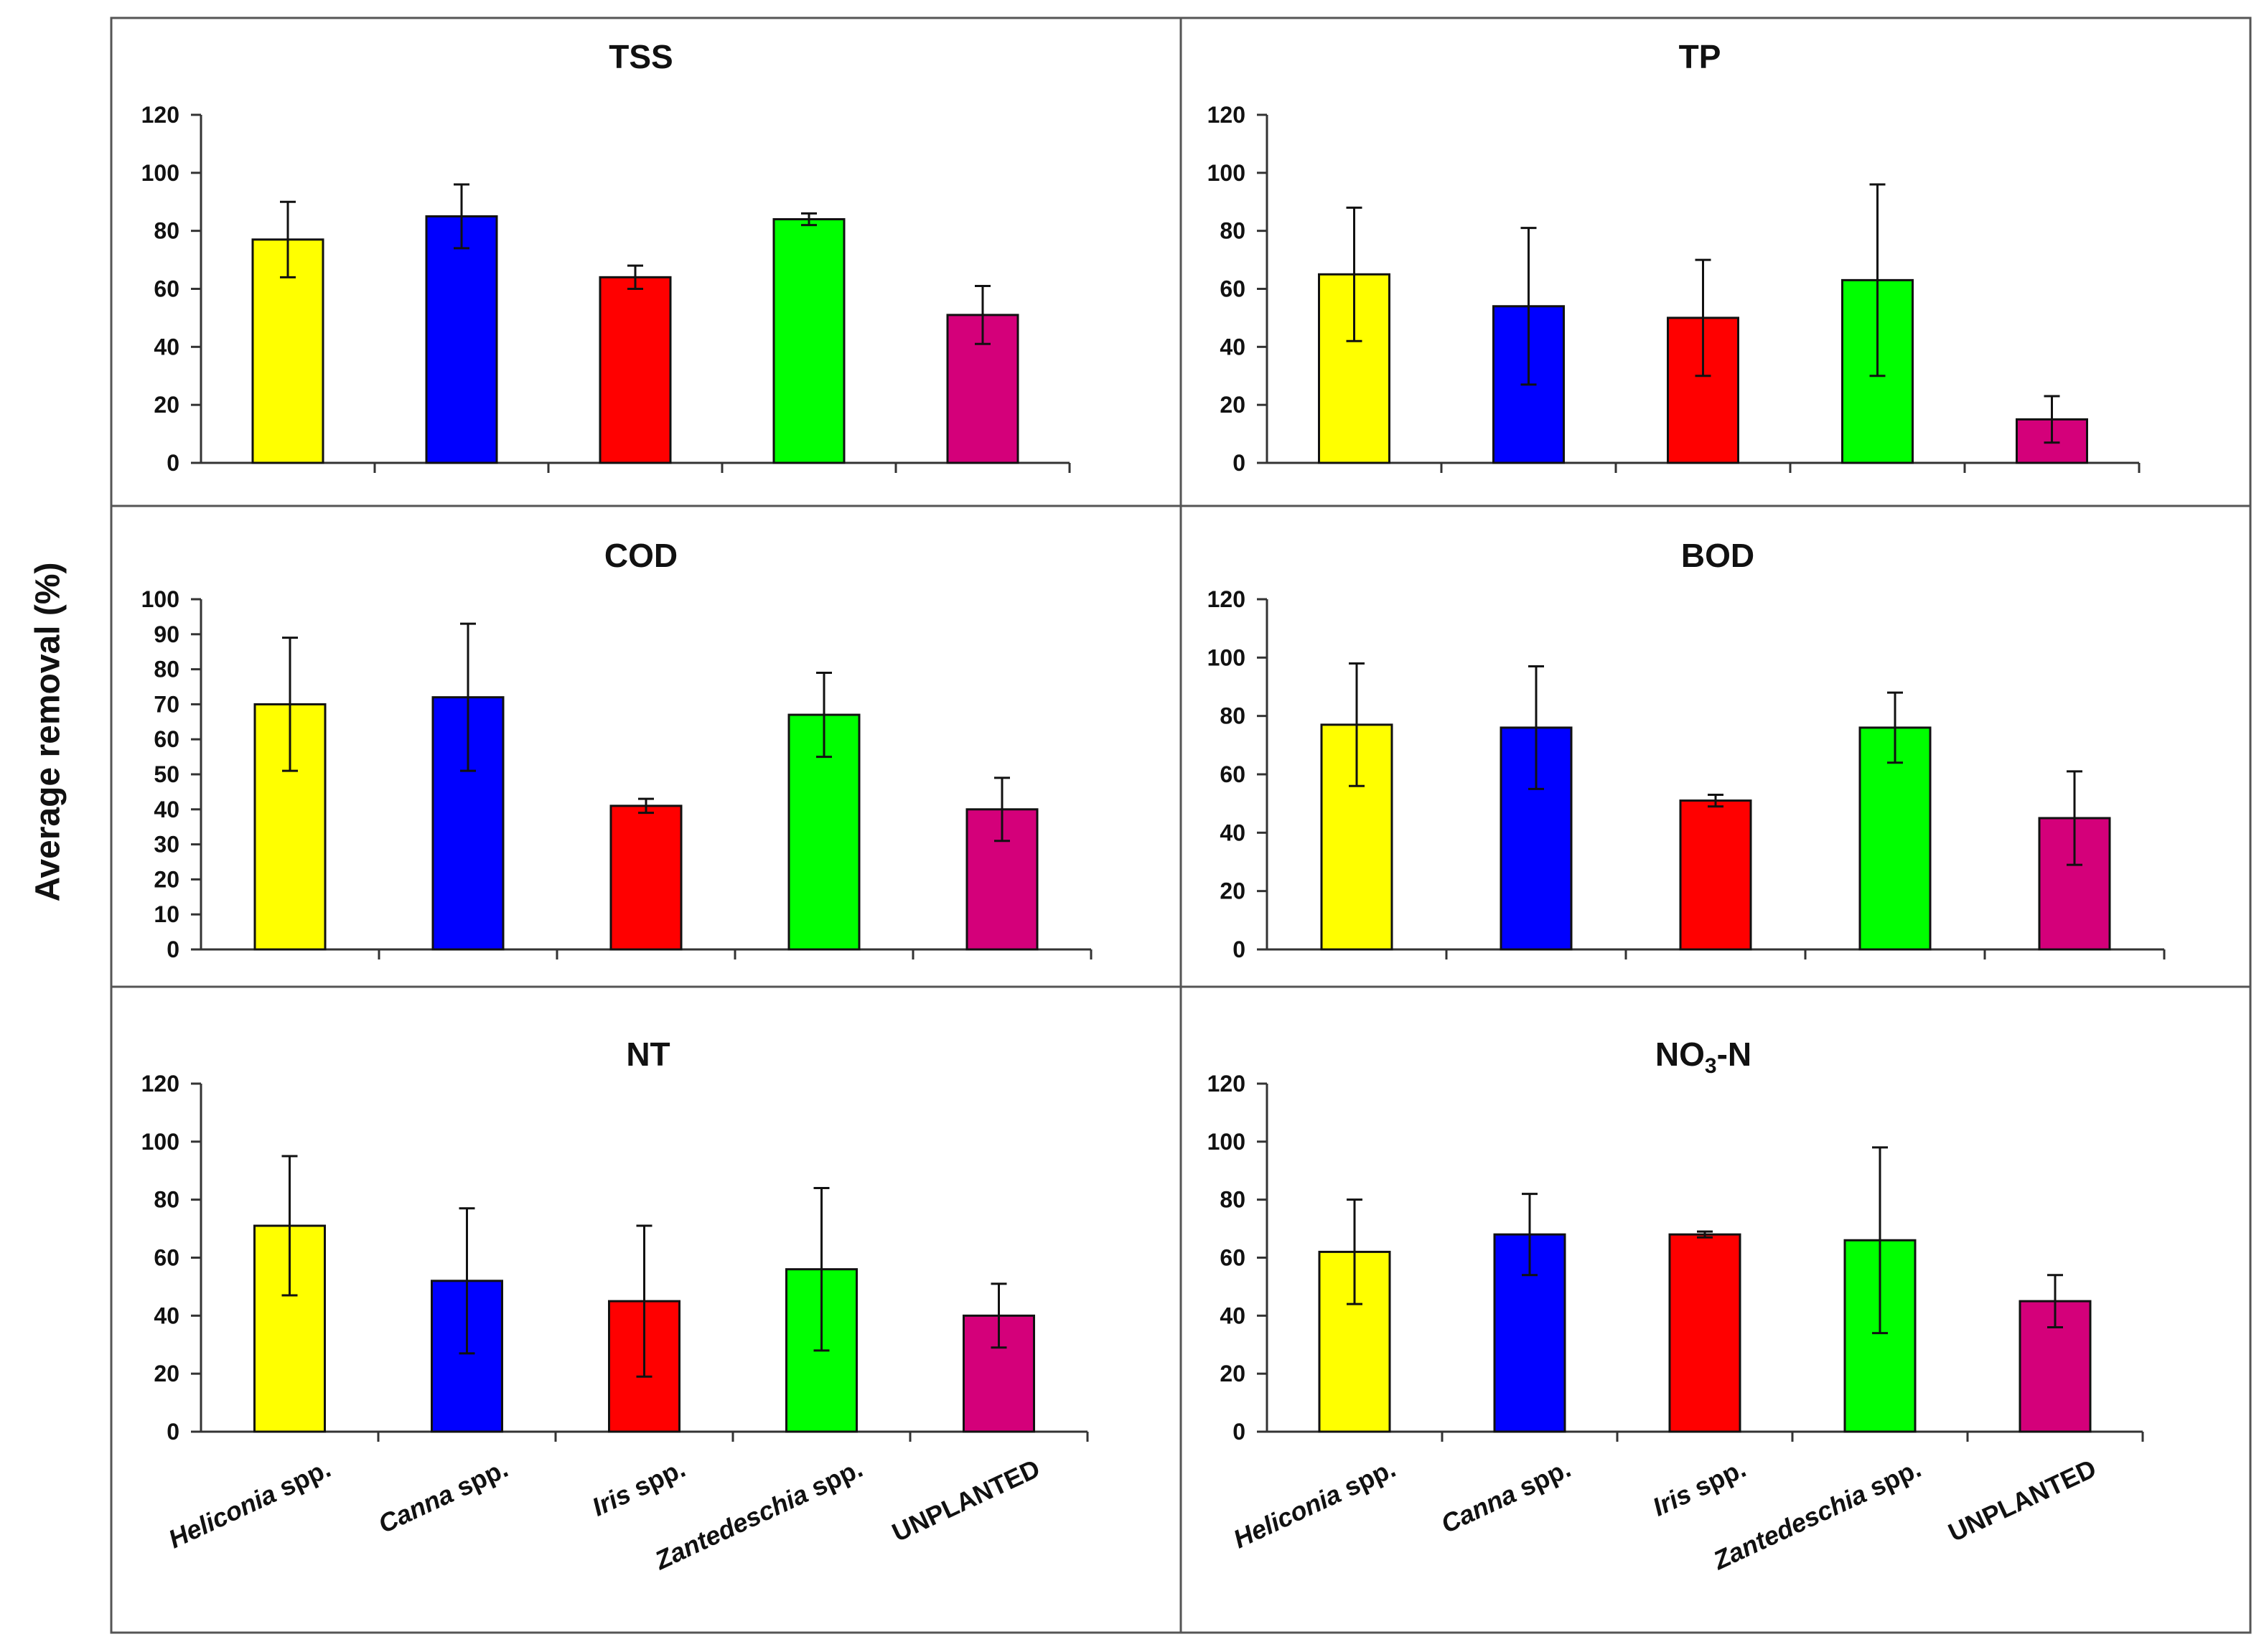 The height and width of the screenshot is (1652, 2264). Describe the element at coordinates (646, 262) in the screenshot. I see `panel-tss: TSS 0 20 40 60 80 100 120` at that location.